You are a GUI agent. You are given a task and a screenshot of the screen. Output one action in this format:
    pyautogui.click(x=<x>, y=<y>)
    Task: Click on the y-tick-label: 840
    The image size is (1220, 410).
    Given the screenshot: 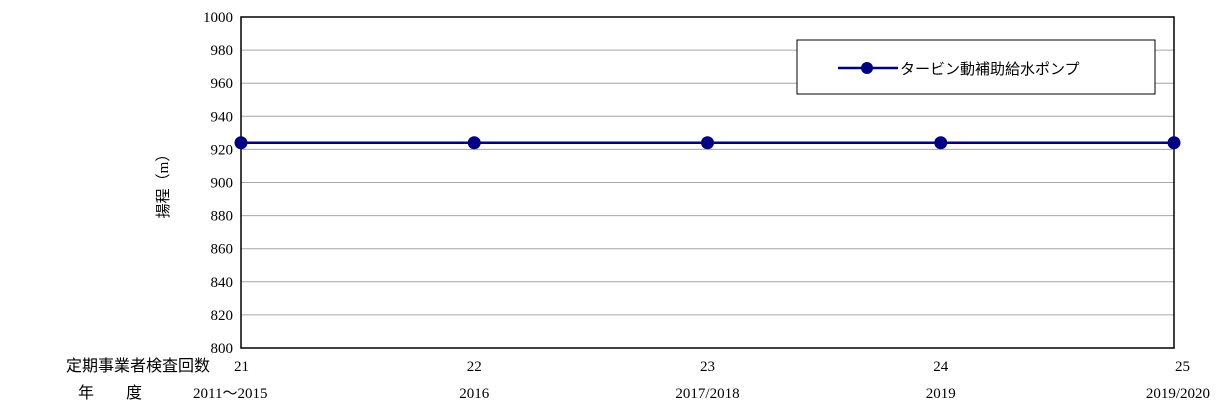 What is the action you would take?
    pyautogui.click(x=222, y=283)
    